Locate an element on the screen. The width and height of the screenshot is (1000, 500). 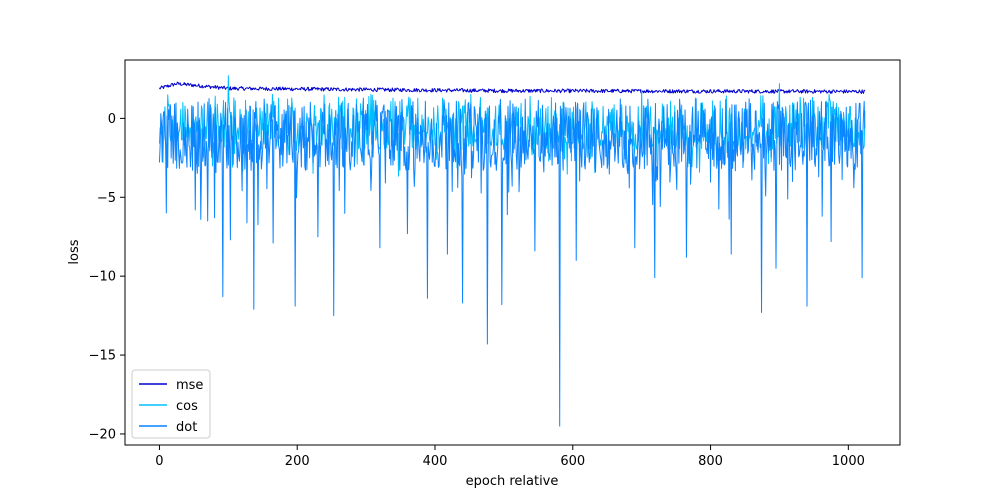
y-tick-label: −15 is located at coordinates (102, 356).